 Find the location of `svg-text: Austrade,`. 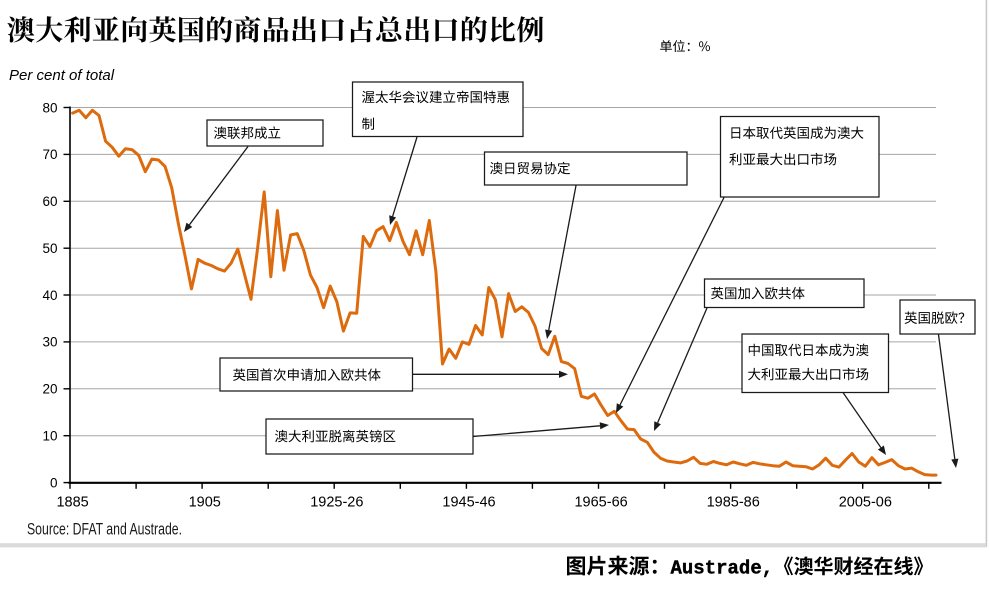

svg-text: Austrade, is located at coordinates (722, 569).